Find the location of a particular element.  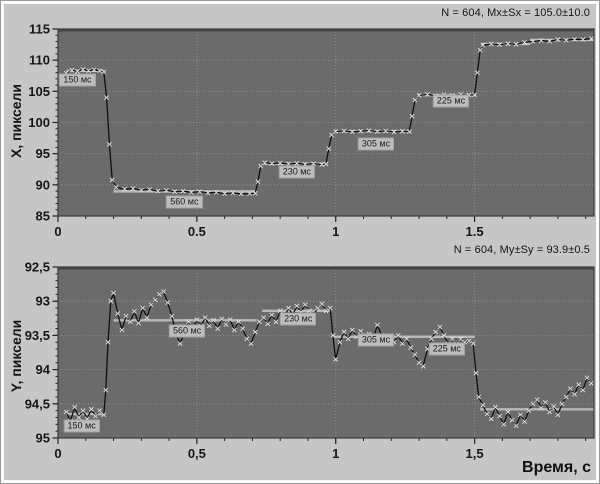

y-tick-label: 110 is located at coordinates (39, 60).